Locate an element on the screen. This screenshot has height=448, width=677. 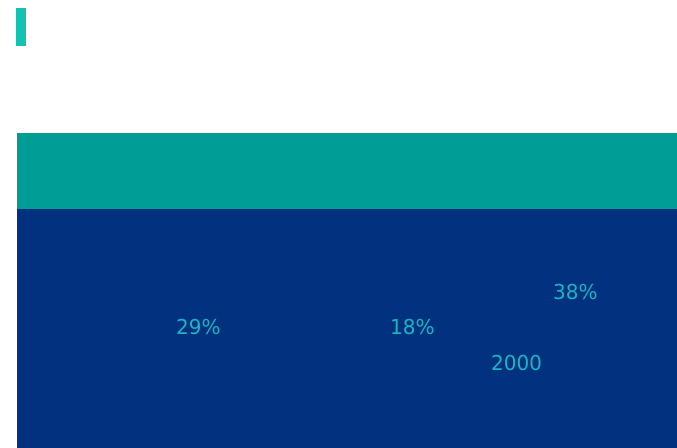
stat-value-38-percent: 38% is located at coordinates (575, 292).